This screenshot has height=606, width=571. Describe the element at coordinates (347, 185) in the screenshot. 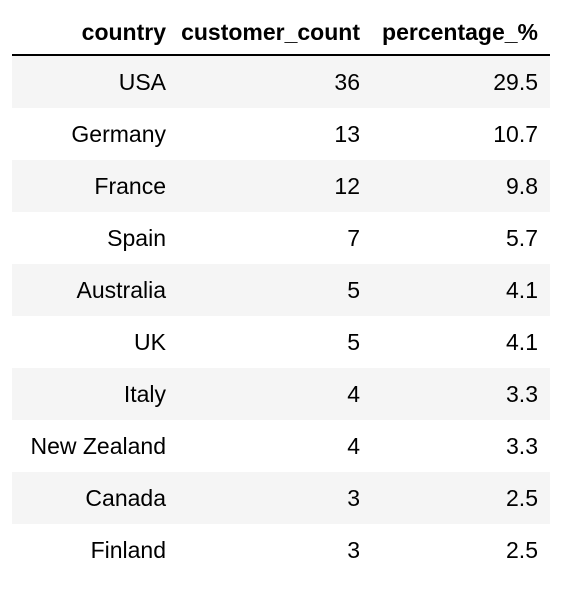

I see `cell-customer-count: 12` at that location.